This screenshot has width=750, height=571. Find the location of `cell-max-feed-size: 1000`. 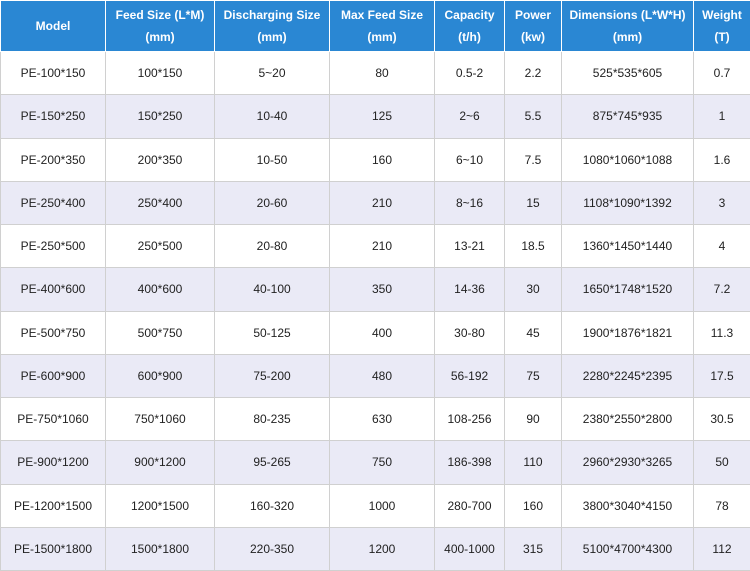

cell-max-feed-size: 1000 is located at coordinates (382, 505).